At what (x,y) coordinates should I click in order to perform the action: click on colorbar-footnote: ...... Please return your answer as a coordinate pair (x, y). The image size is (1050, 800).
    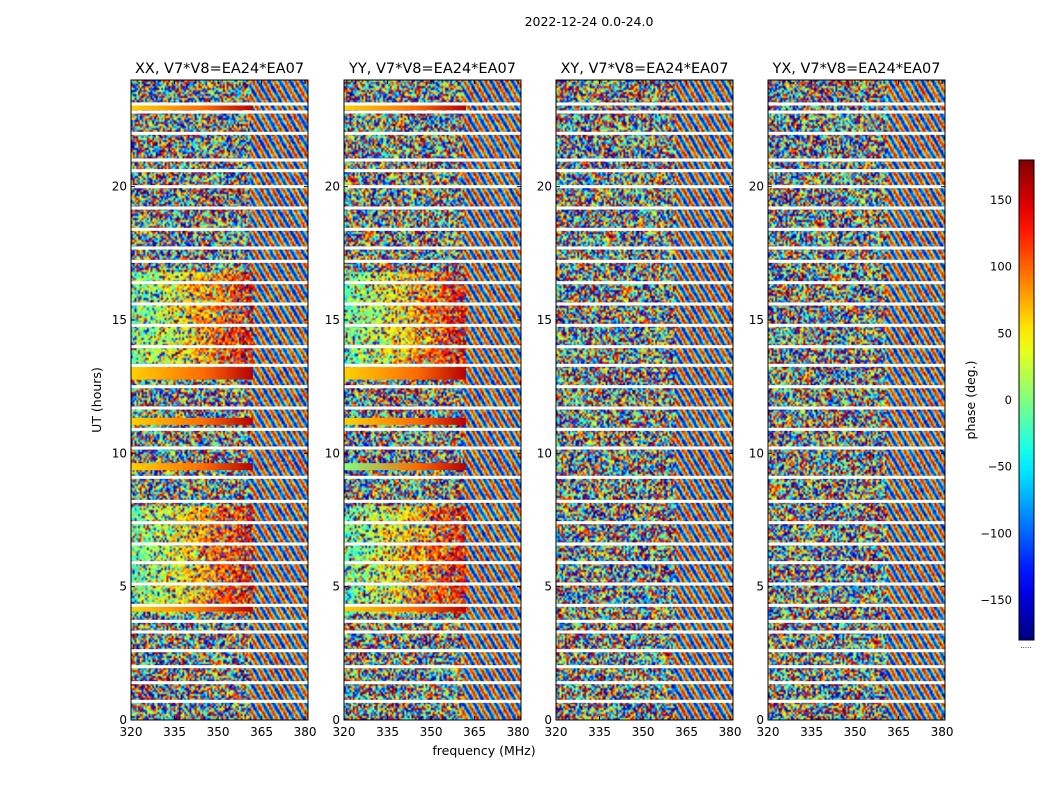
    Looking at the image, I should click on (1025, 646).